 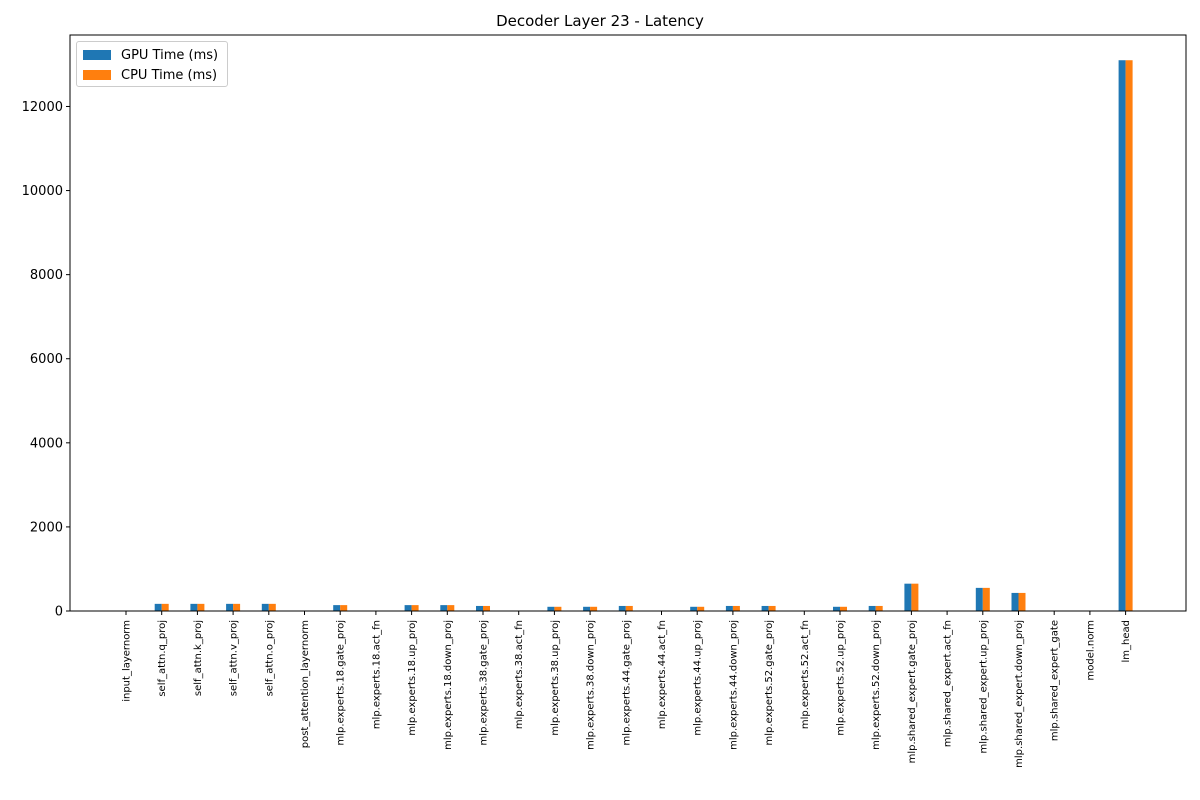 I want to click on y-tick-label-1: 2000, so click(x=46, y=527).